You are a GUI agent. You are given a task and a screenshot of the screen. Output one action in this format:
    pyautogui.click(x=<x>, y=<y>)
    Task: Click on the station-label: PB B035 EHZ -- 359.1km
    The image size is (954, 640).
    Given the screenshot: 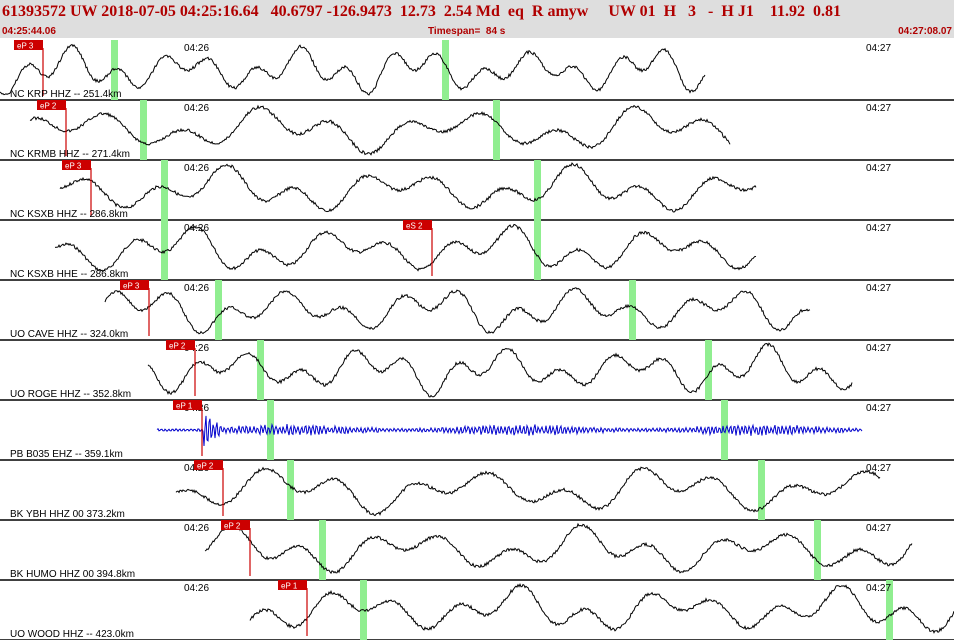 What is the action you would take?
    pyautogui.click(x=66, y=454)
    